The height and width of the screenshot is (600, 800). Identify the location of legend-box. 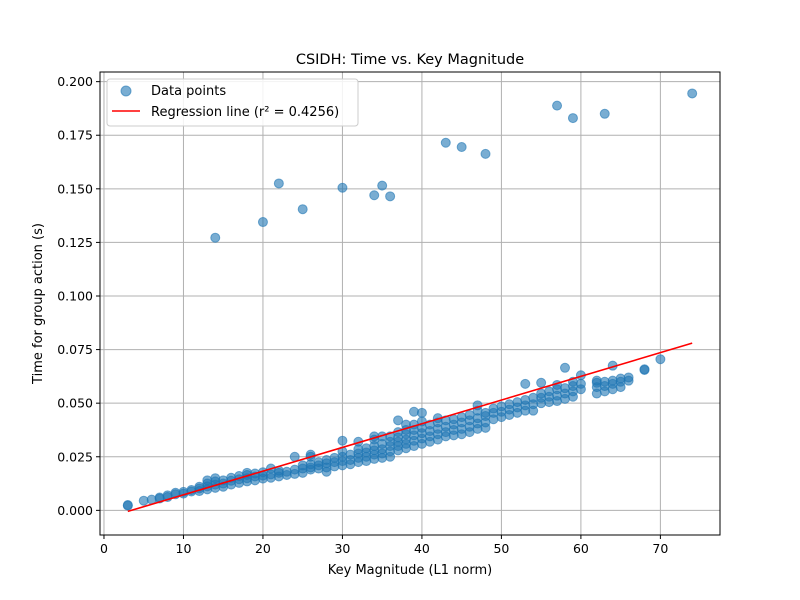
(232, 102).